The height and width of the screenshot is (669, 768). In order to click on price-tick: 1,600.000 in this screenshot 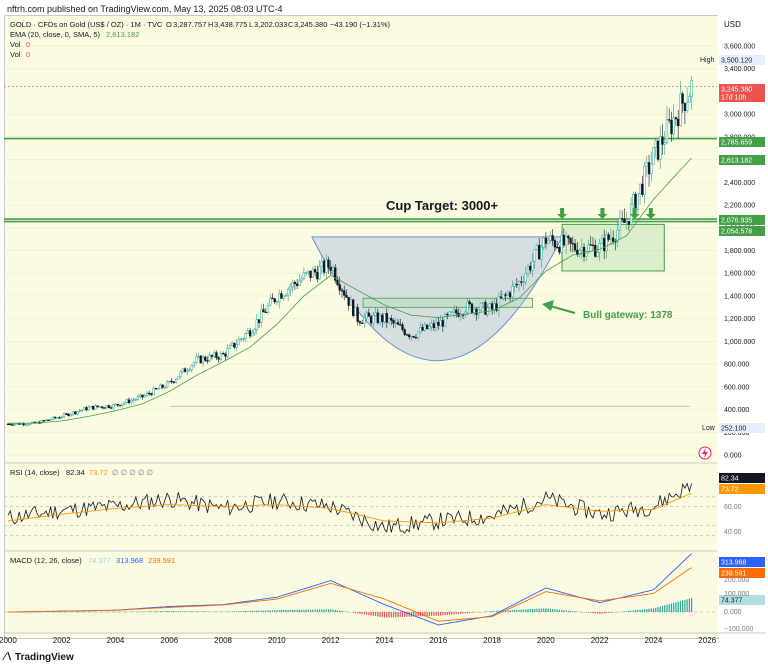, I will do `click(739, 274)`.